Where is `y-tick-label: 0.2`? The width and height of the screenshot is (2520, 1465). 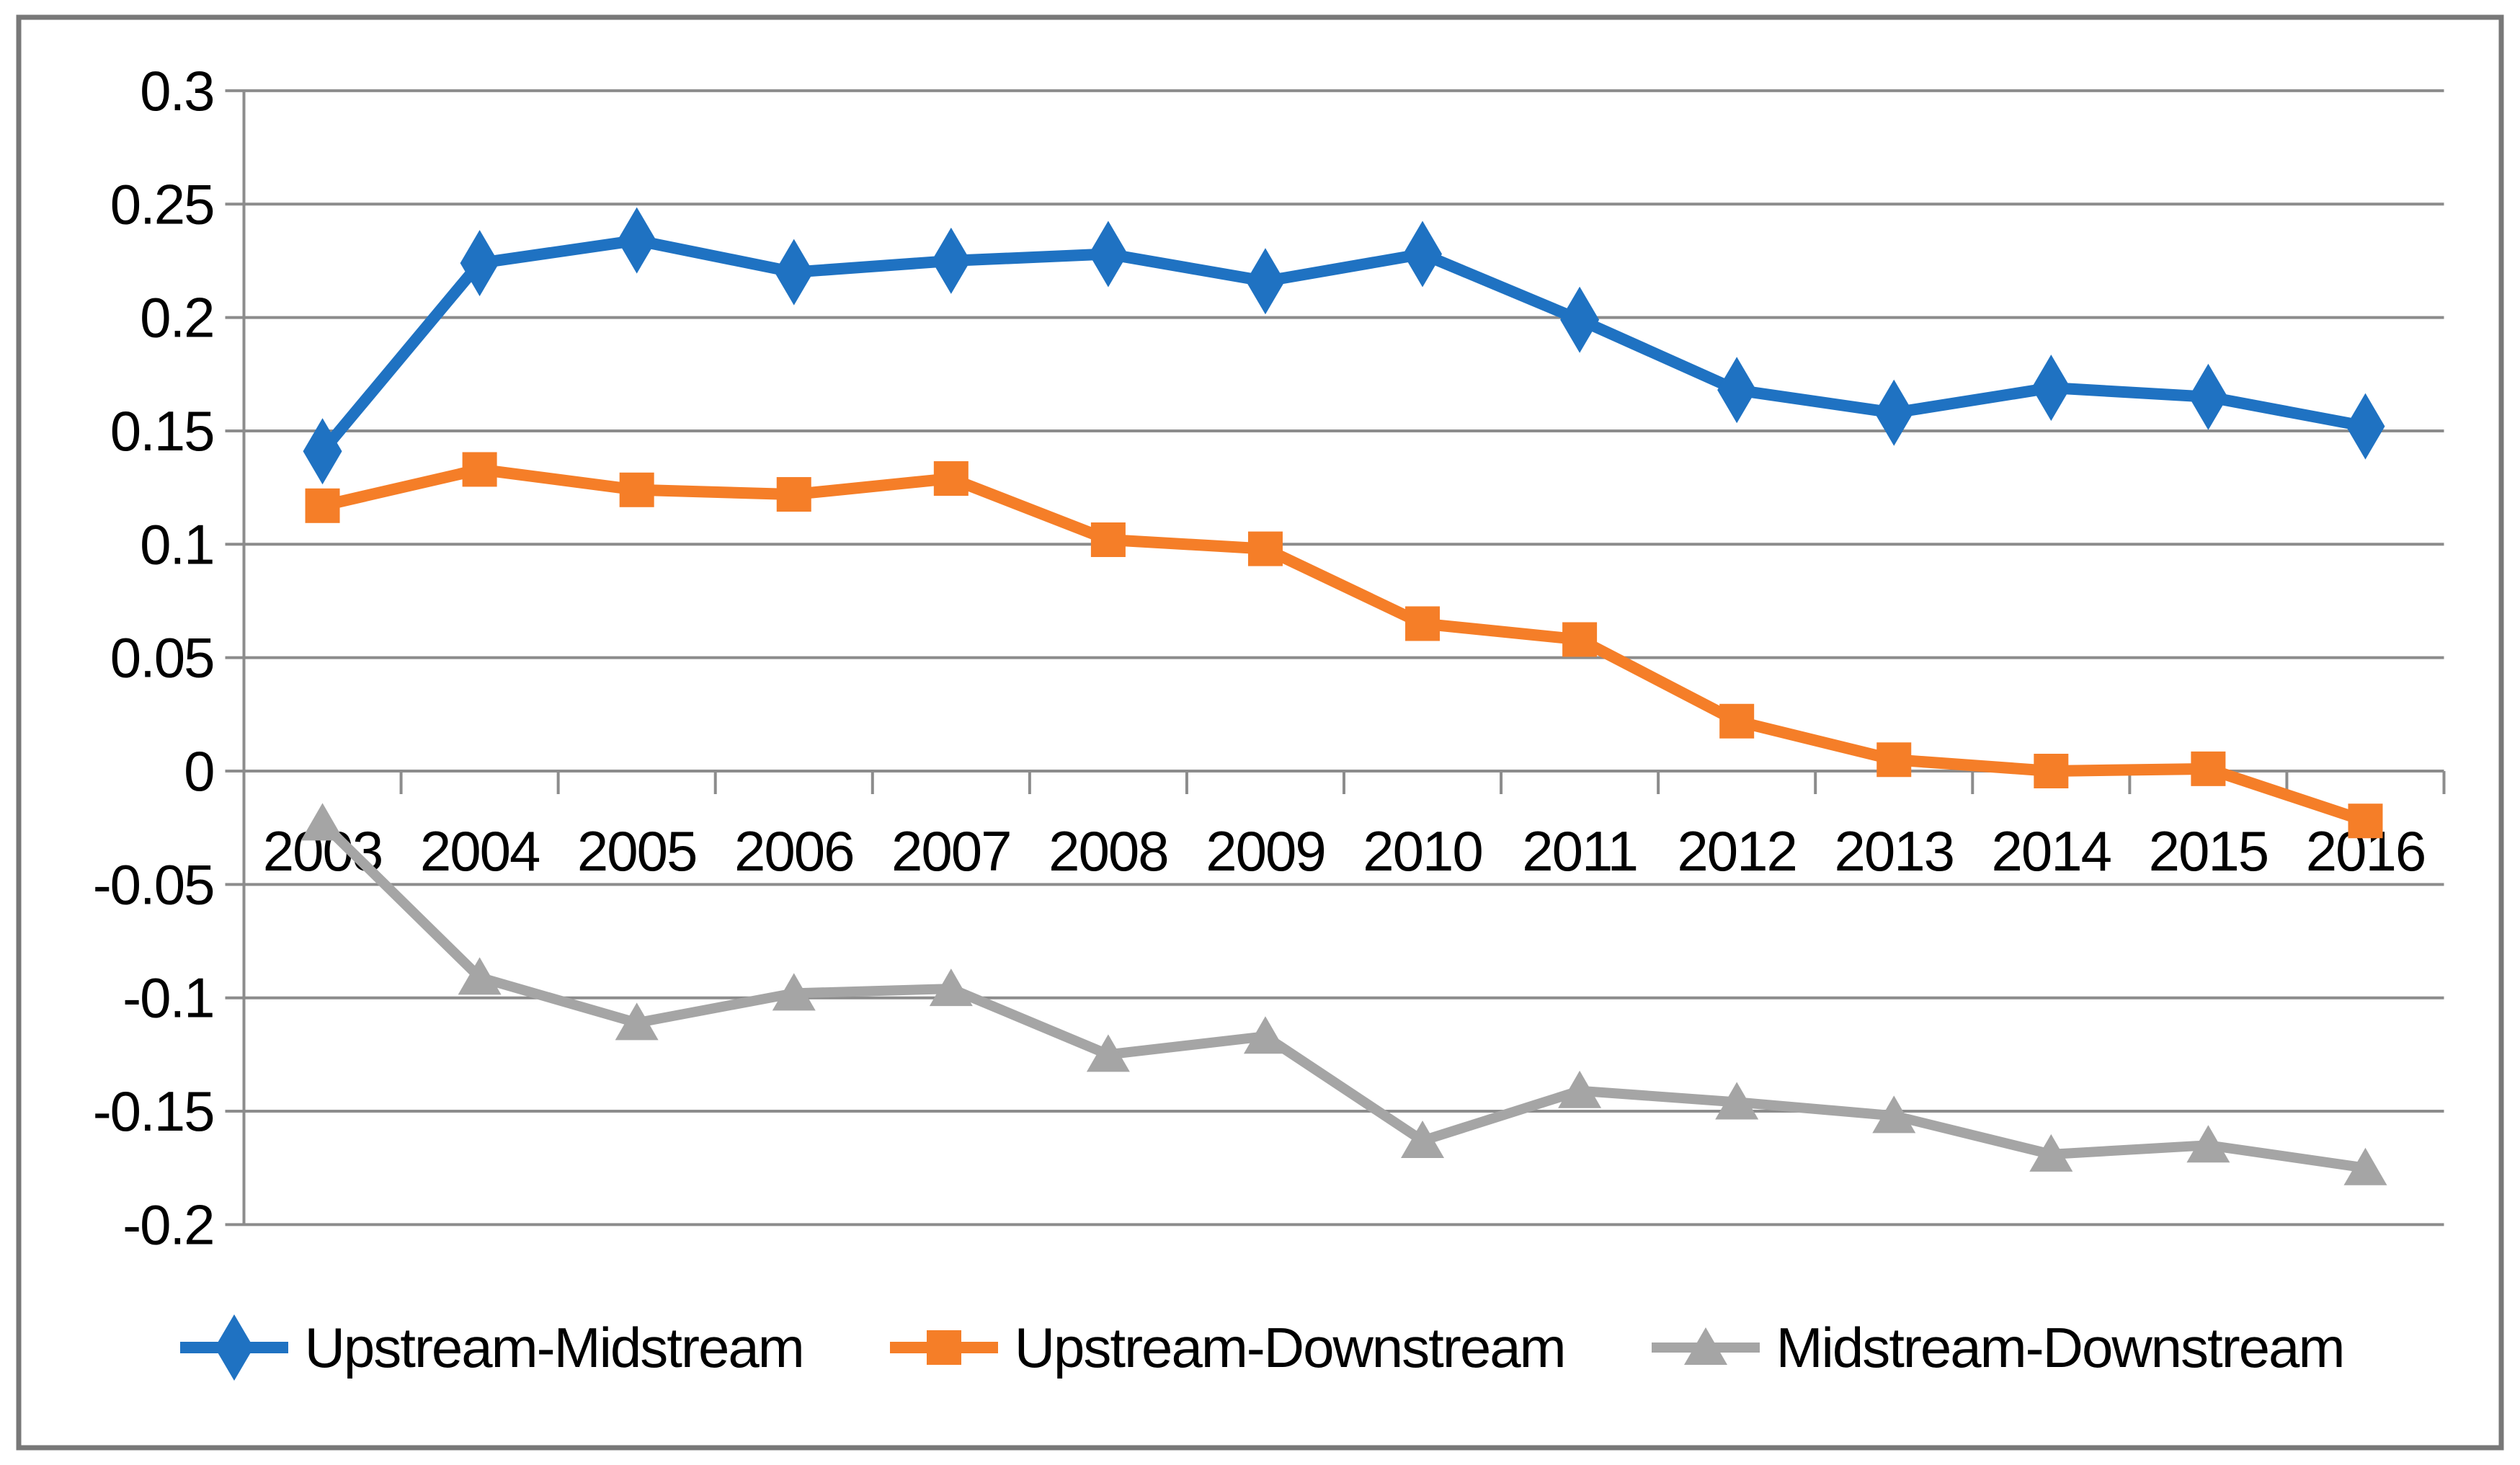 y-tick-label: 0.2 is located at coordinates (176, 317).